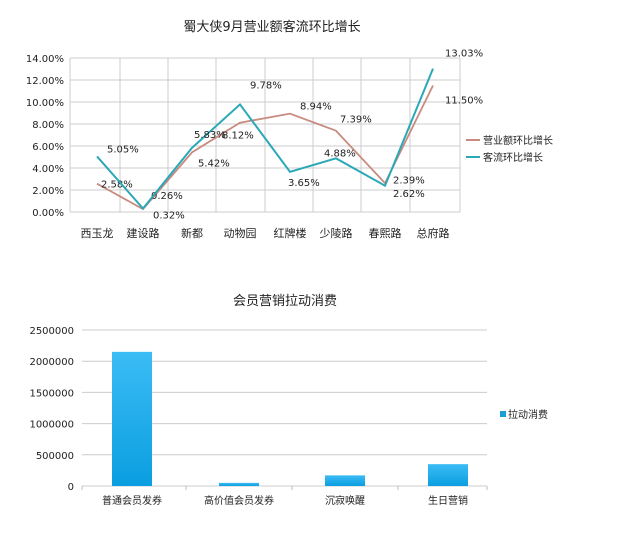 The width and height of the screenshot is (617, 539). Describe the element at coordinates (48, 191) in the screenshot. I see `y-tick-label: 2.00%` at that location.